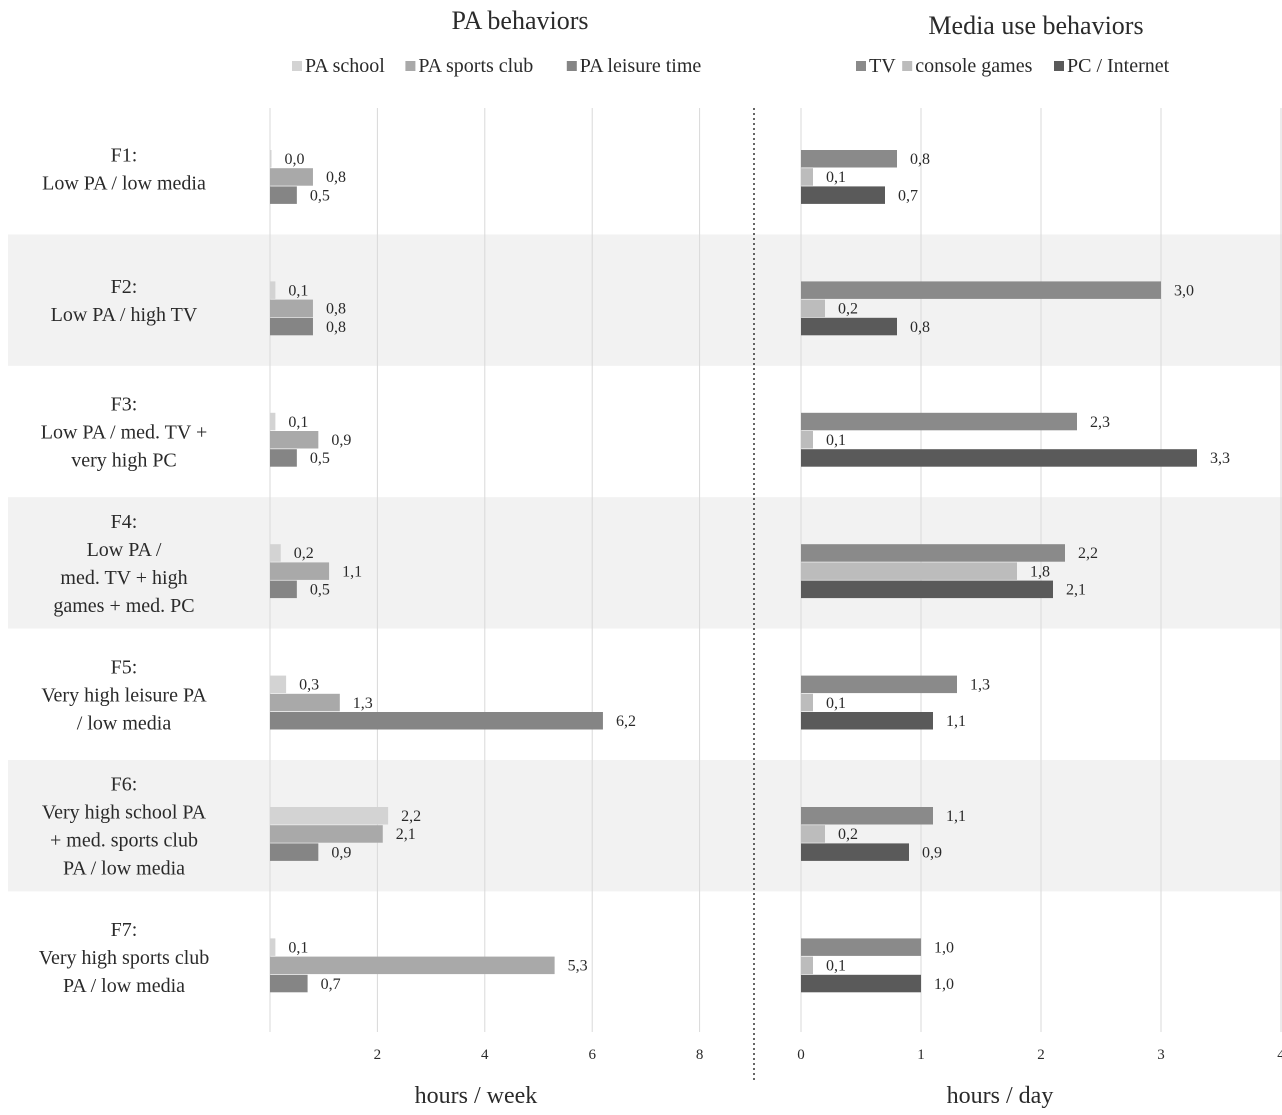 The width and height of the screenshot is (1282, 1115). I want to click on legend-label: console games, so click(973, 66).